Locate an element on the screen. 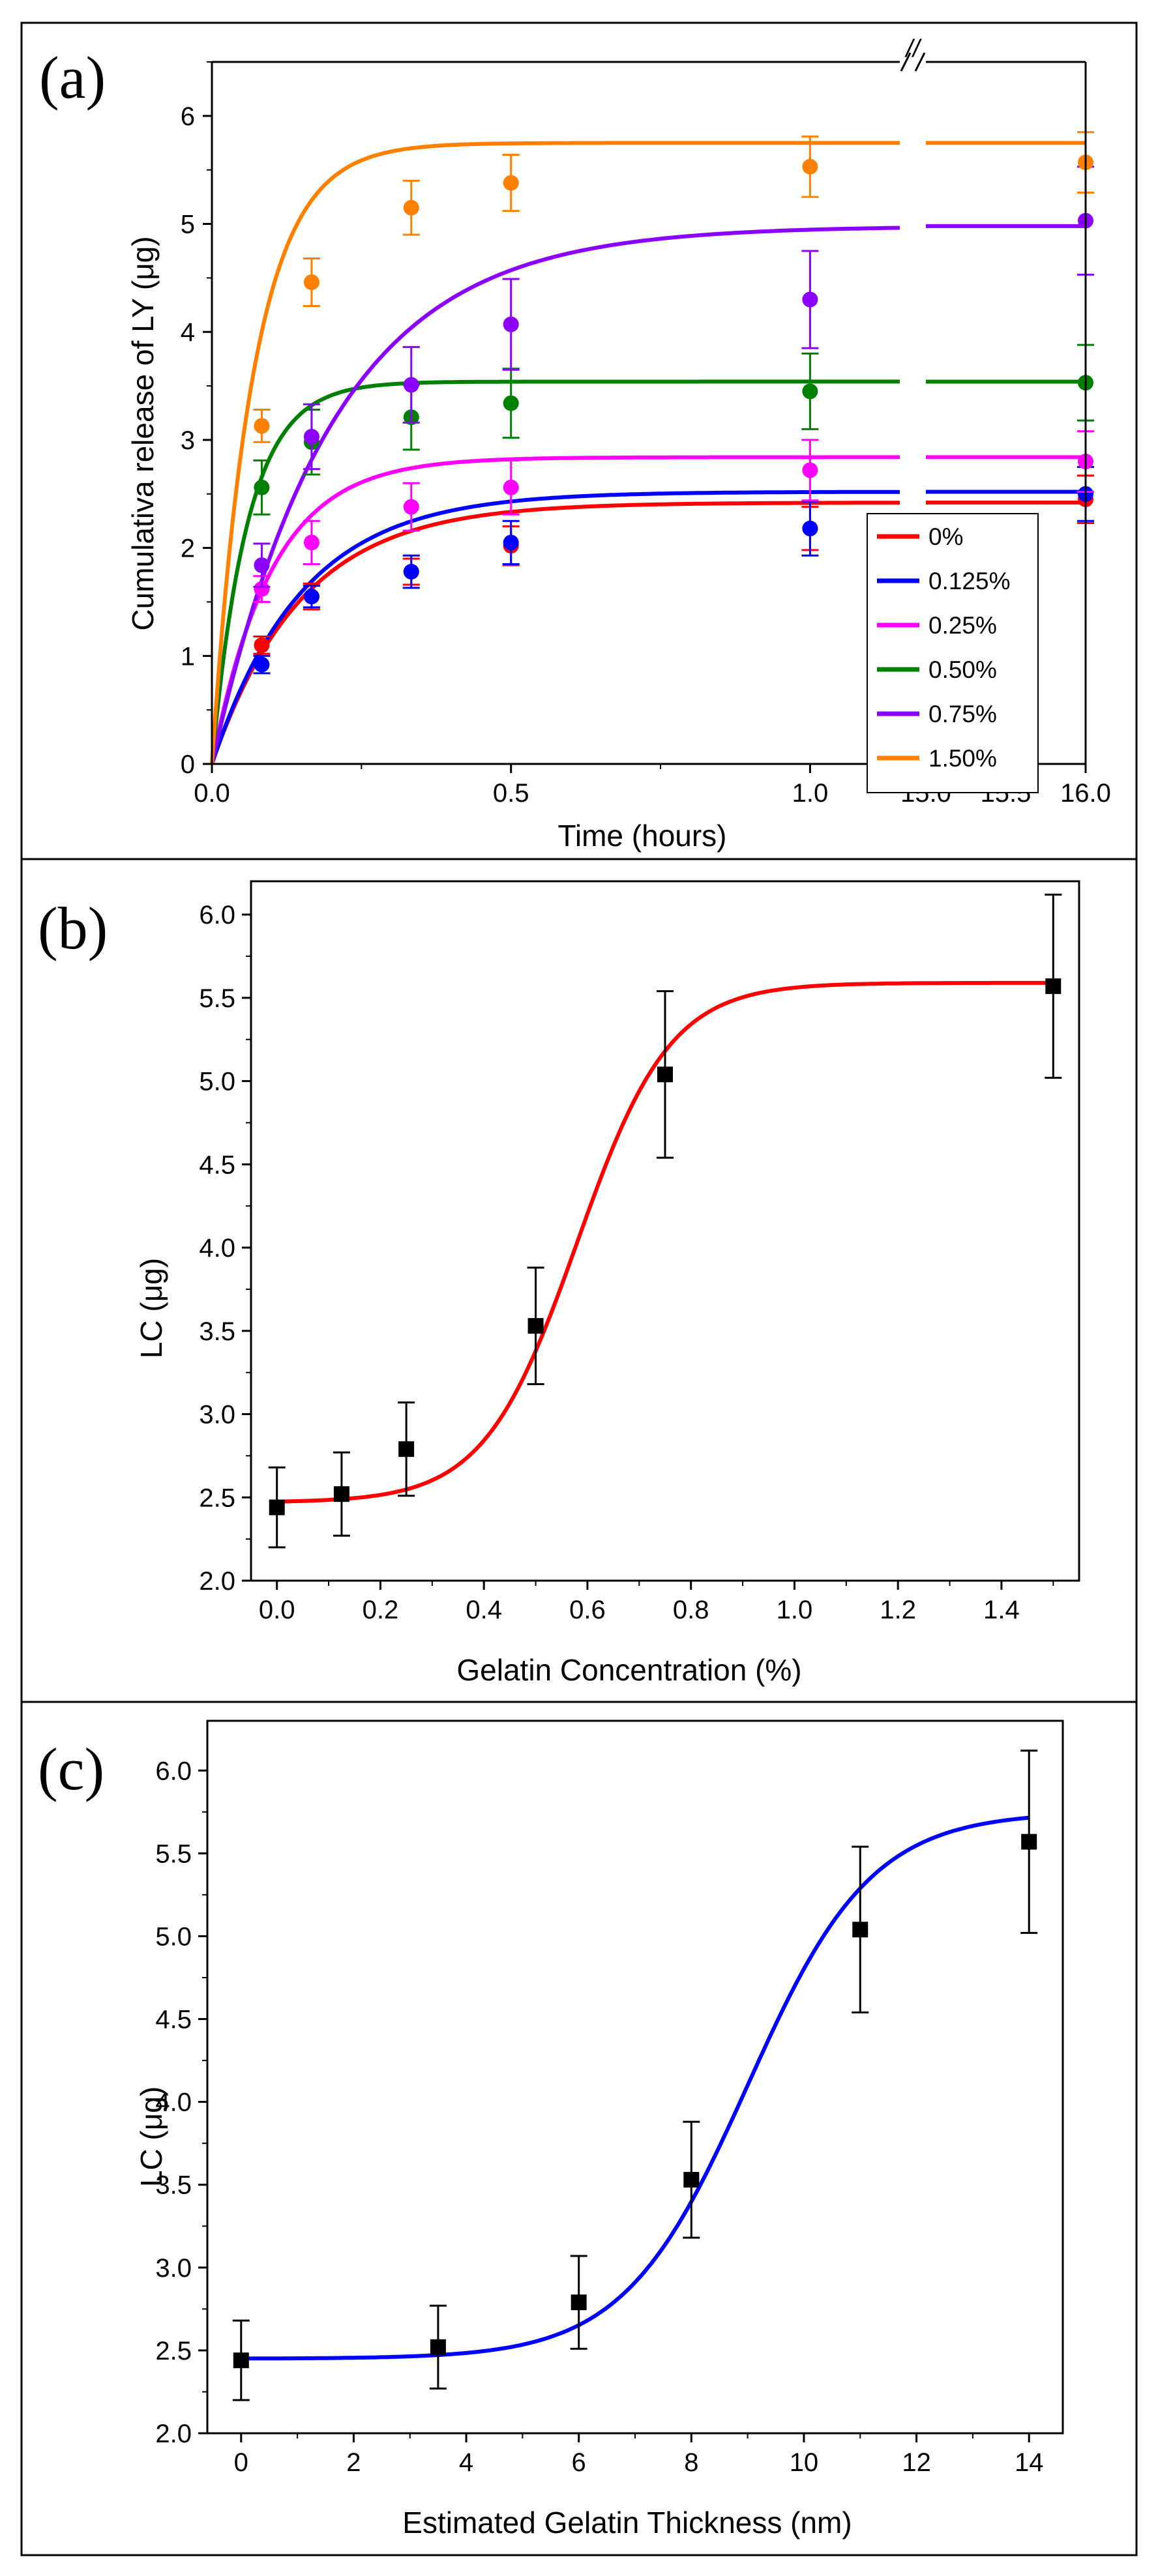 The image size is (1158, 2576). y-tick-label: 2.0 is located at coordinates (217, 1581).